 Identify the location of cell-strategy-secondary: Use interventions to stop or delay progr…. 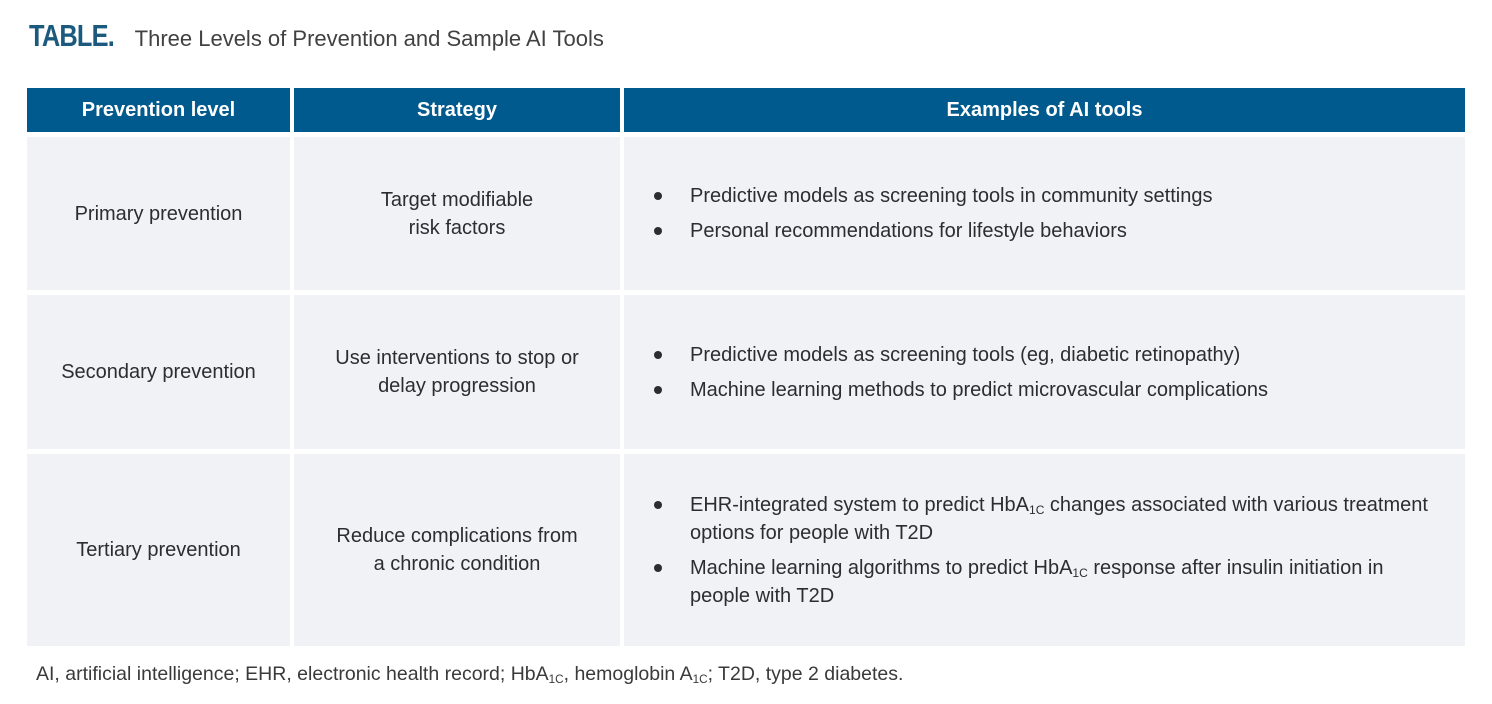
(457, 372).